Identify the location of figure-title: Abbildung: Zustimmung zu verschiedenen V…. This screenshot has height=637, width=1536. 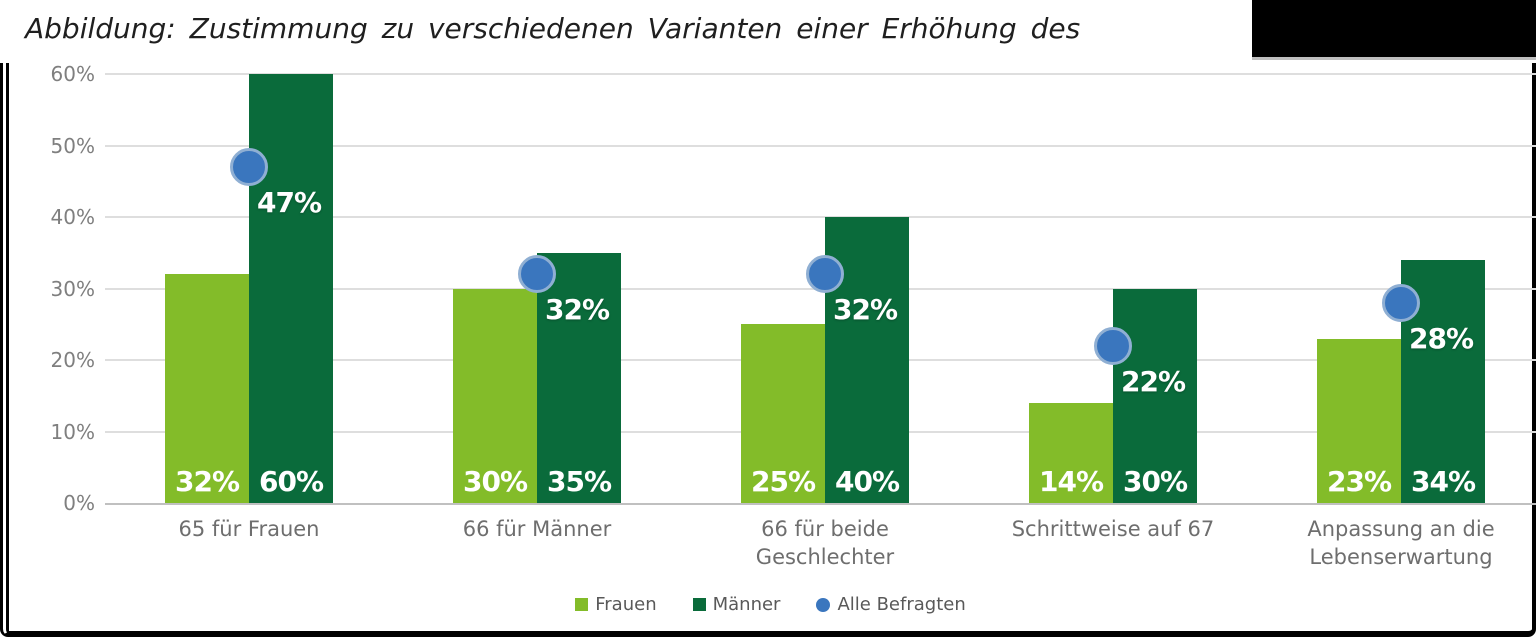
(553, 28).